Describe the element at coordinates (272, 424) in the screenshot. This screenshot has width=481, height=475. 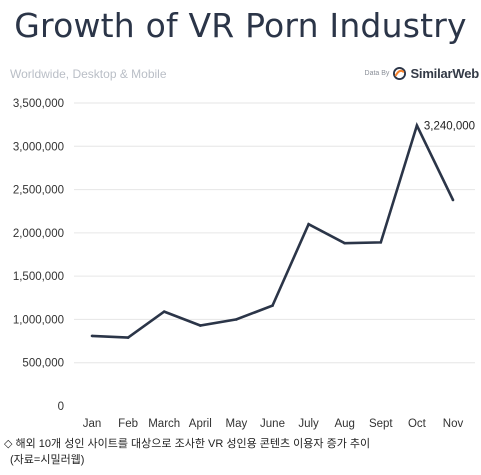
I see `x-tick-label: June` at that location.